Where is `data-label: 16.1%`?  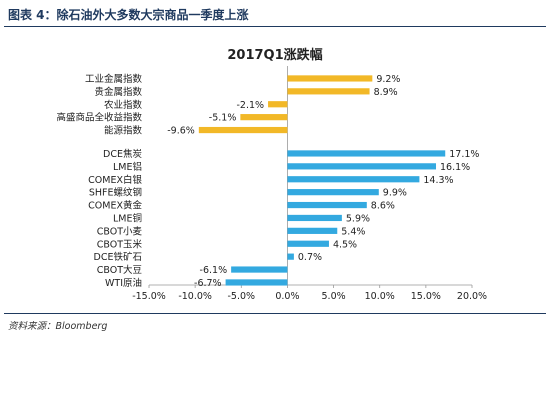 data-label: 16.1% is located at coordinates (455, 167).